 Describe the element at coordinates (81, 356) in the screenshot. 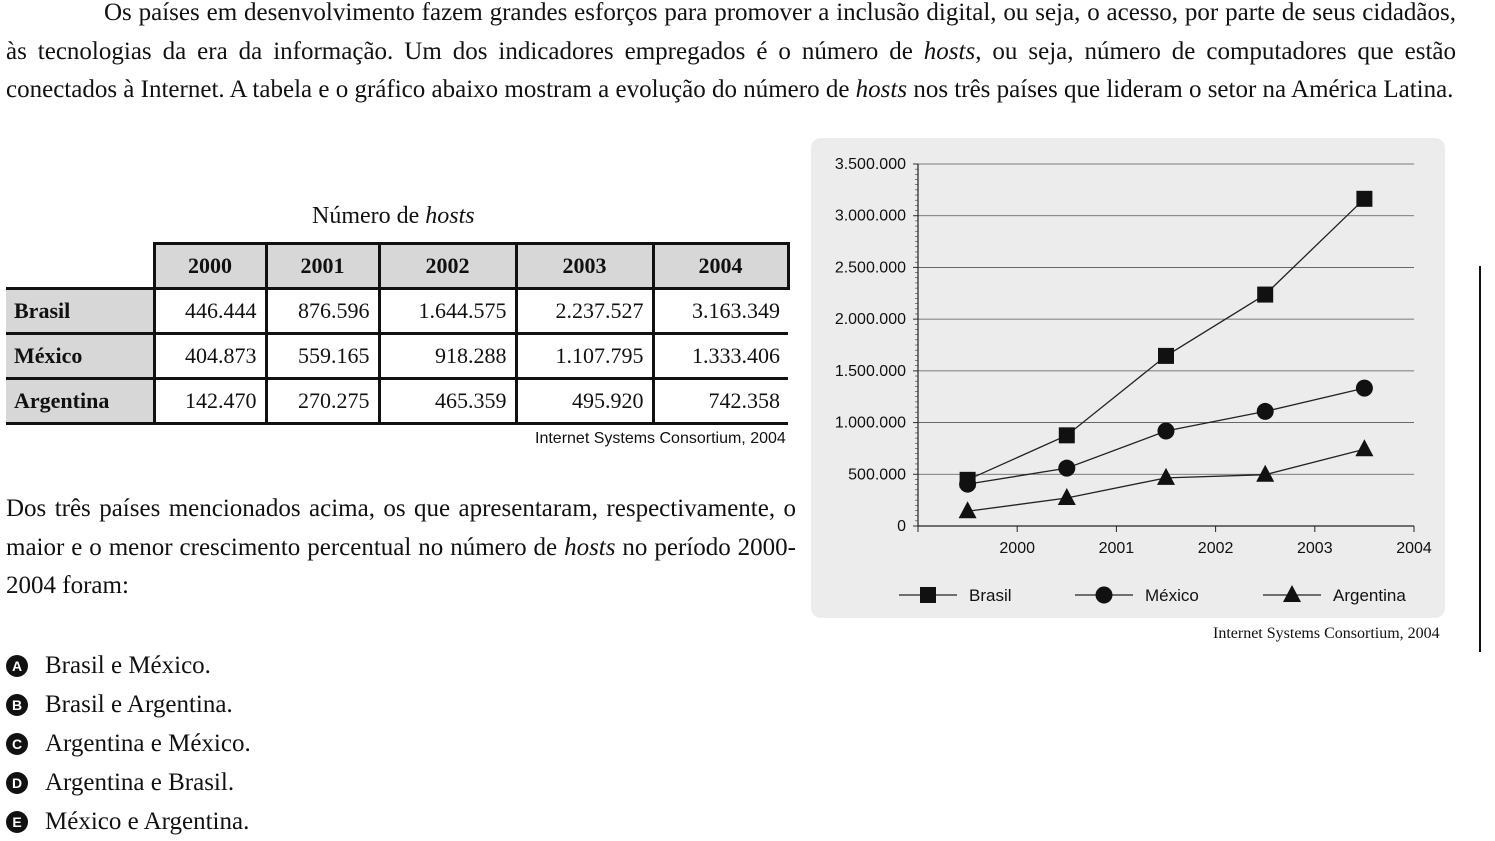

I see `country-cell: México` at that location.